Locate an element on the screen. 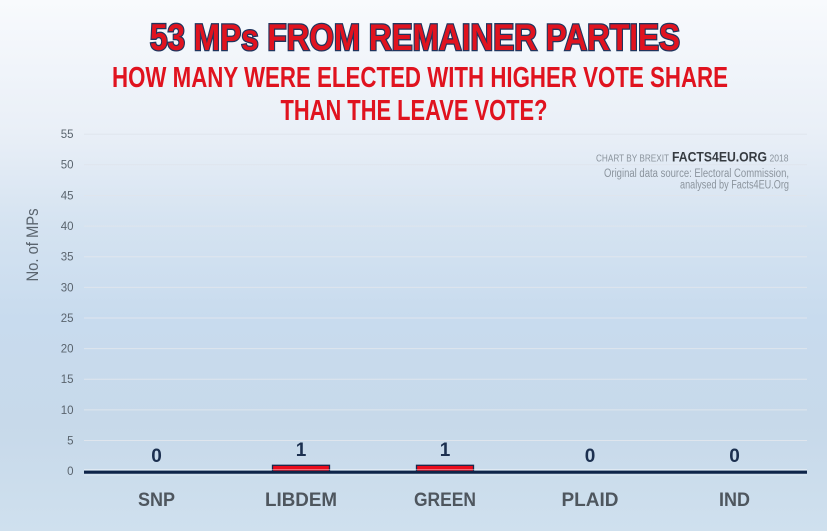  svg-text: 15 is located at coordinates (67, 380).